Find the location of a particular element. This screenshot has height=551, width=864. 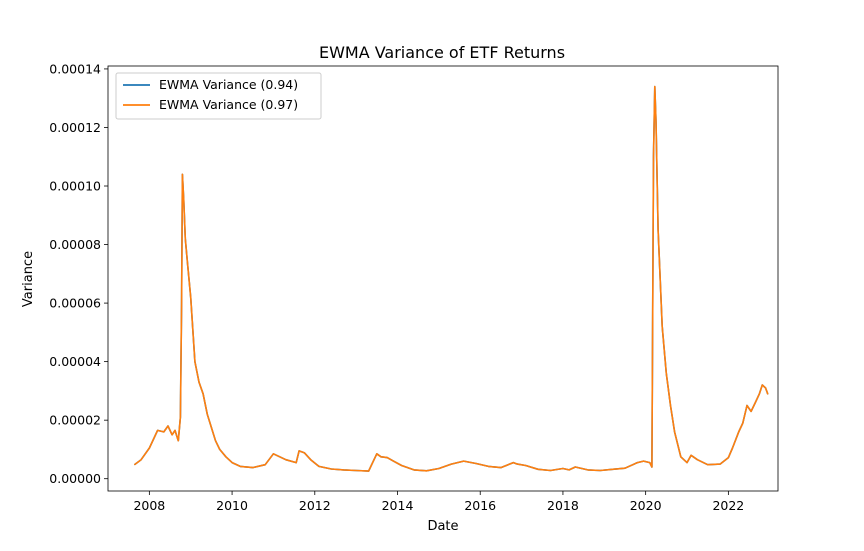

x-axis: 2008 2010 2012 2014 2016 2018 2020 2022 is located at coordinates (438, 502).